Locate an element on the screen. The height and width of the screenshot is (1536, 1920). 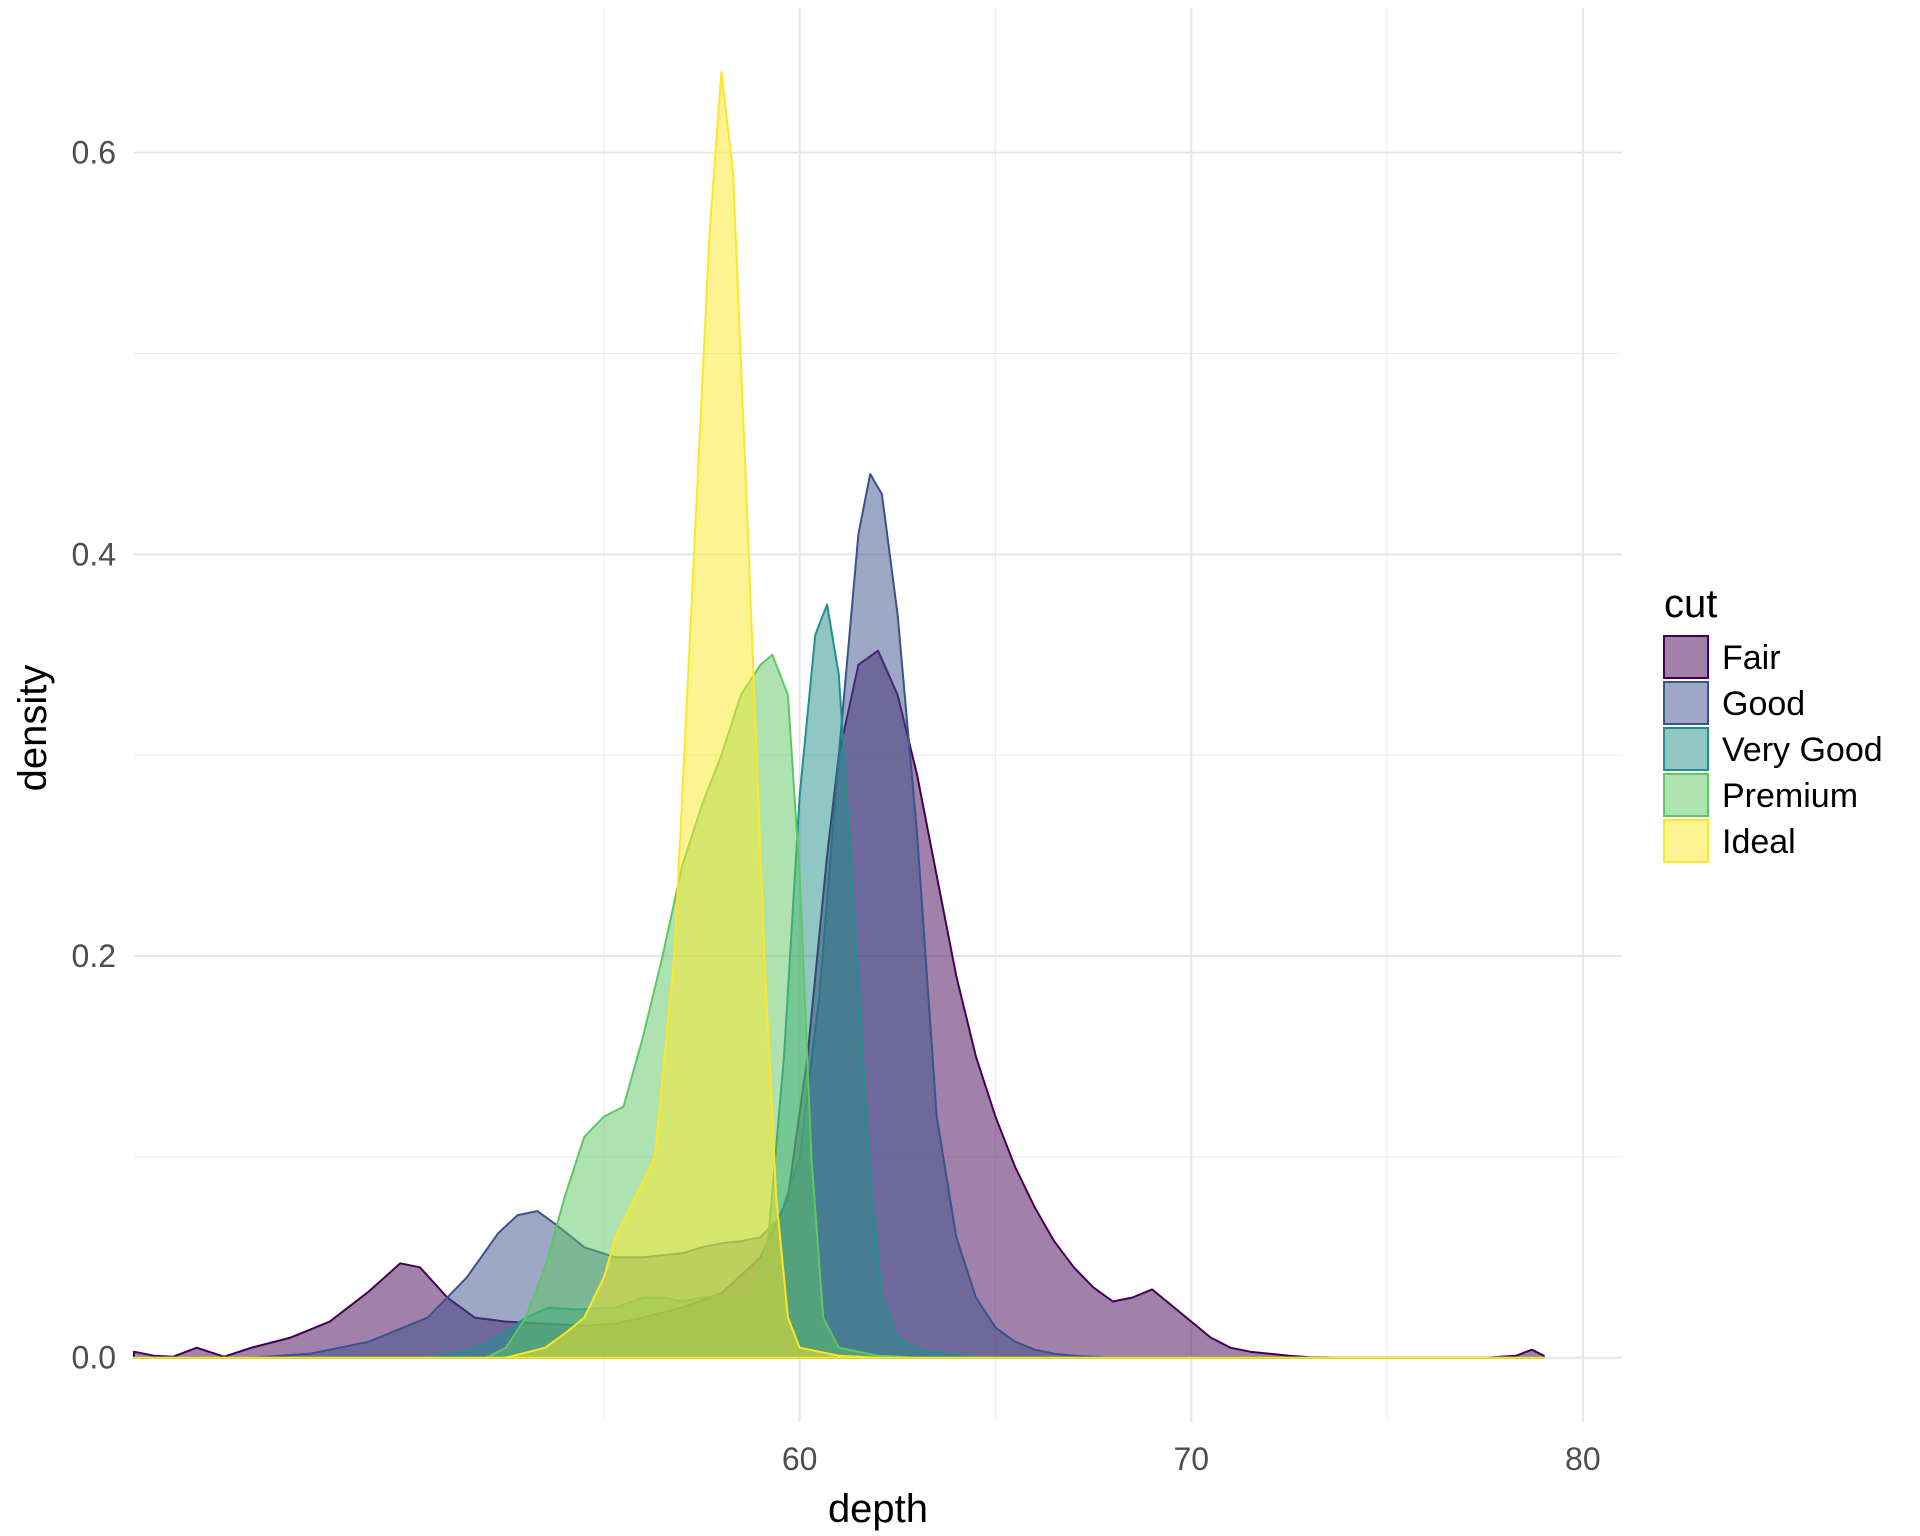
y-tick-label: 0.6 is located at coordinates (94, 153).